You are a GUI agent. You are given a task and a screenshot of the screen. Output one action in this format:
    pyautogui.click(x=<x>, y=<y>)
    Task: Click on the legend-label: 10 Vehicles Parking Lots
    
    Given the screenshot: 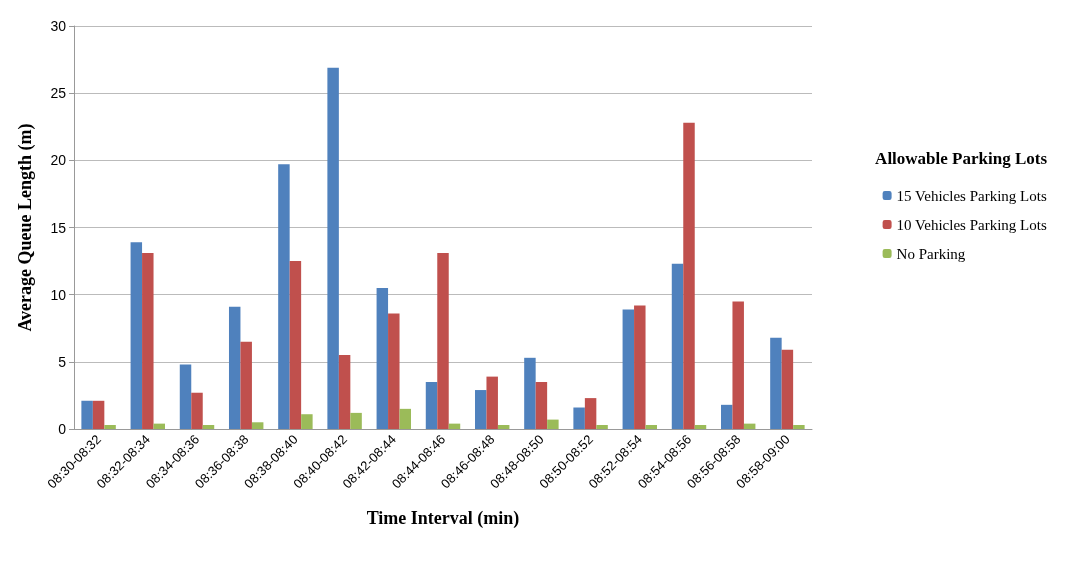 What is the action you would take?
    pyautogui.click(x=971, y=224)
    